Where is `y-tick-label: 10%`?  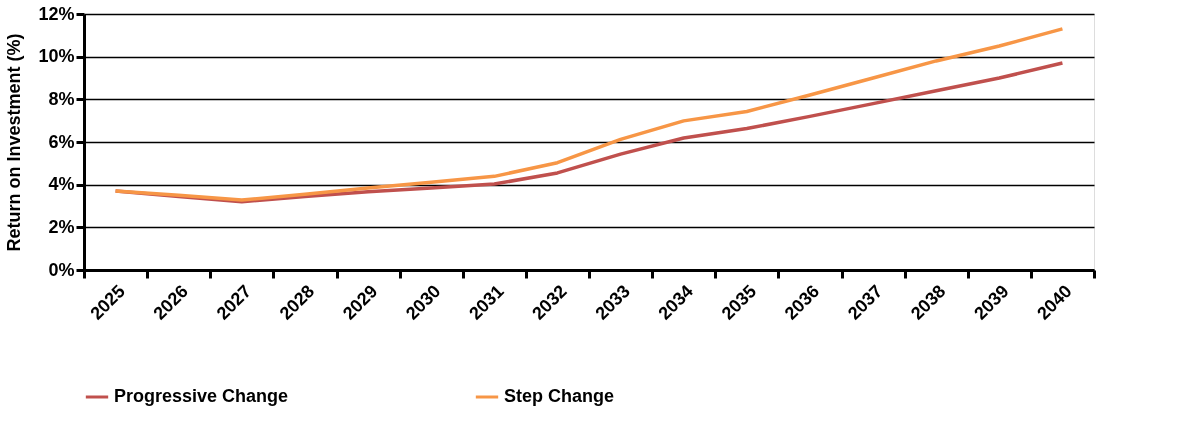 y-tick-label: 10% is located at coordinates (56, 56).